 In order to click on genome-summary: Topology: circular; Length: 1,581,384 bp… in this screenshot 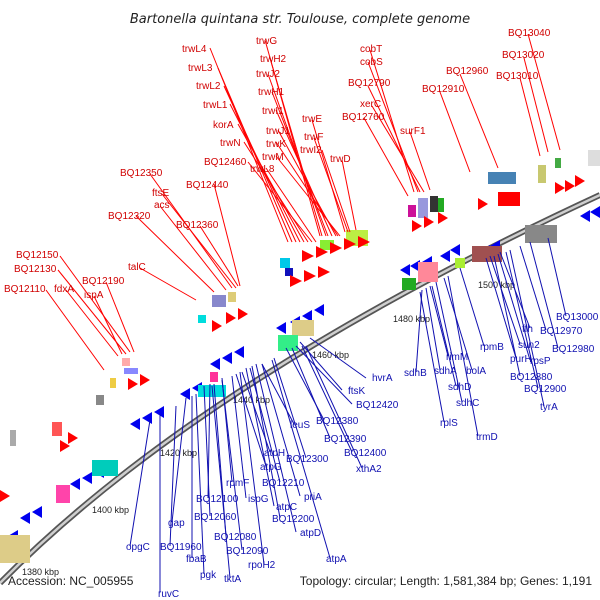, I will do `click(446, 581)`.